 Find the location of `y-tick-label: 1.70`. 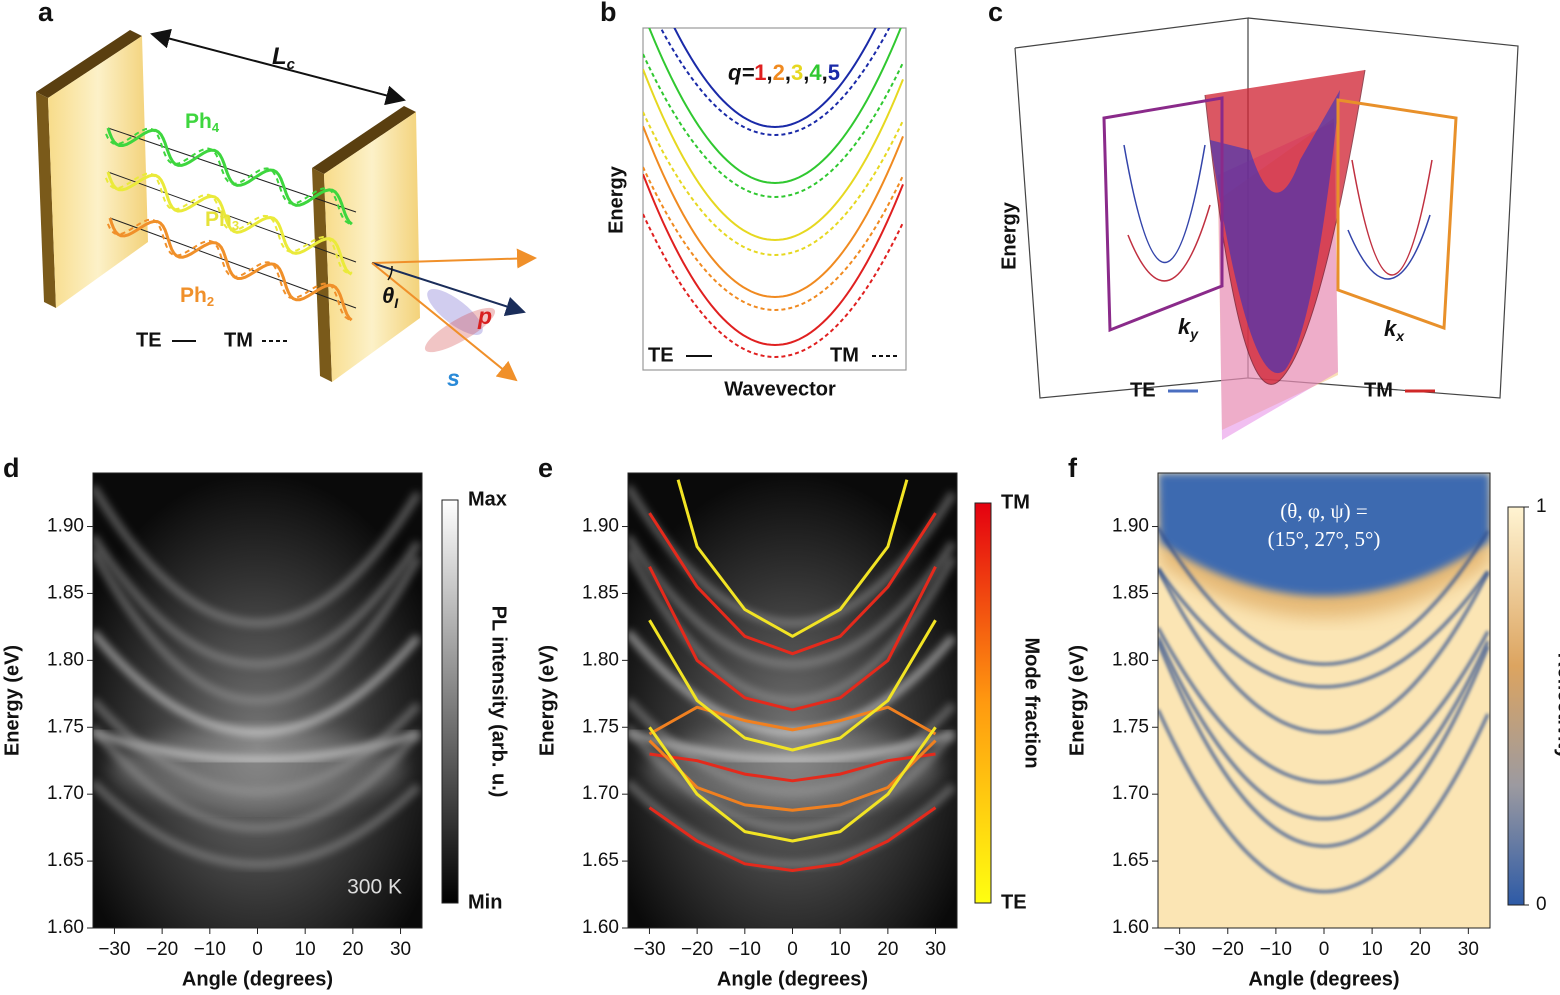

y-tick-label: 1.70 is located at coordinates (1130, 793).